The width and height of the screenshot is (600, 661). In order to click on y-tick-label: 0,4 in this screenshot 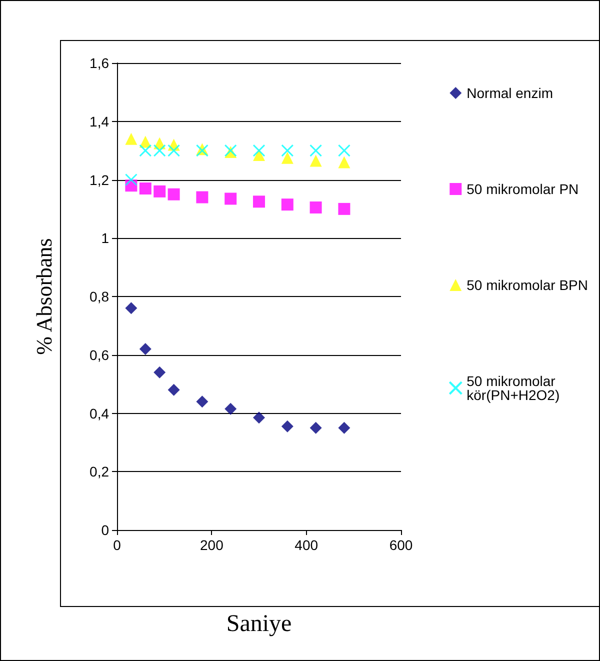, I will do `click(100, 413)`.